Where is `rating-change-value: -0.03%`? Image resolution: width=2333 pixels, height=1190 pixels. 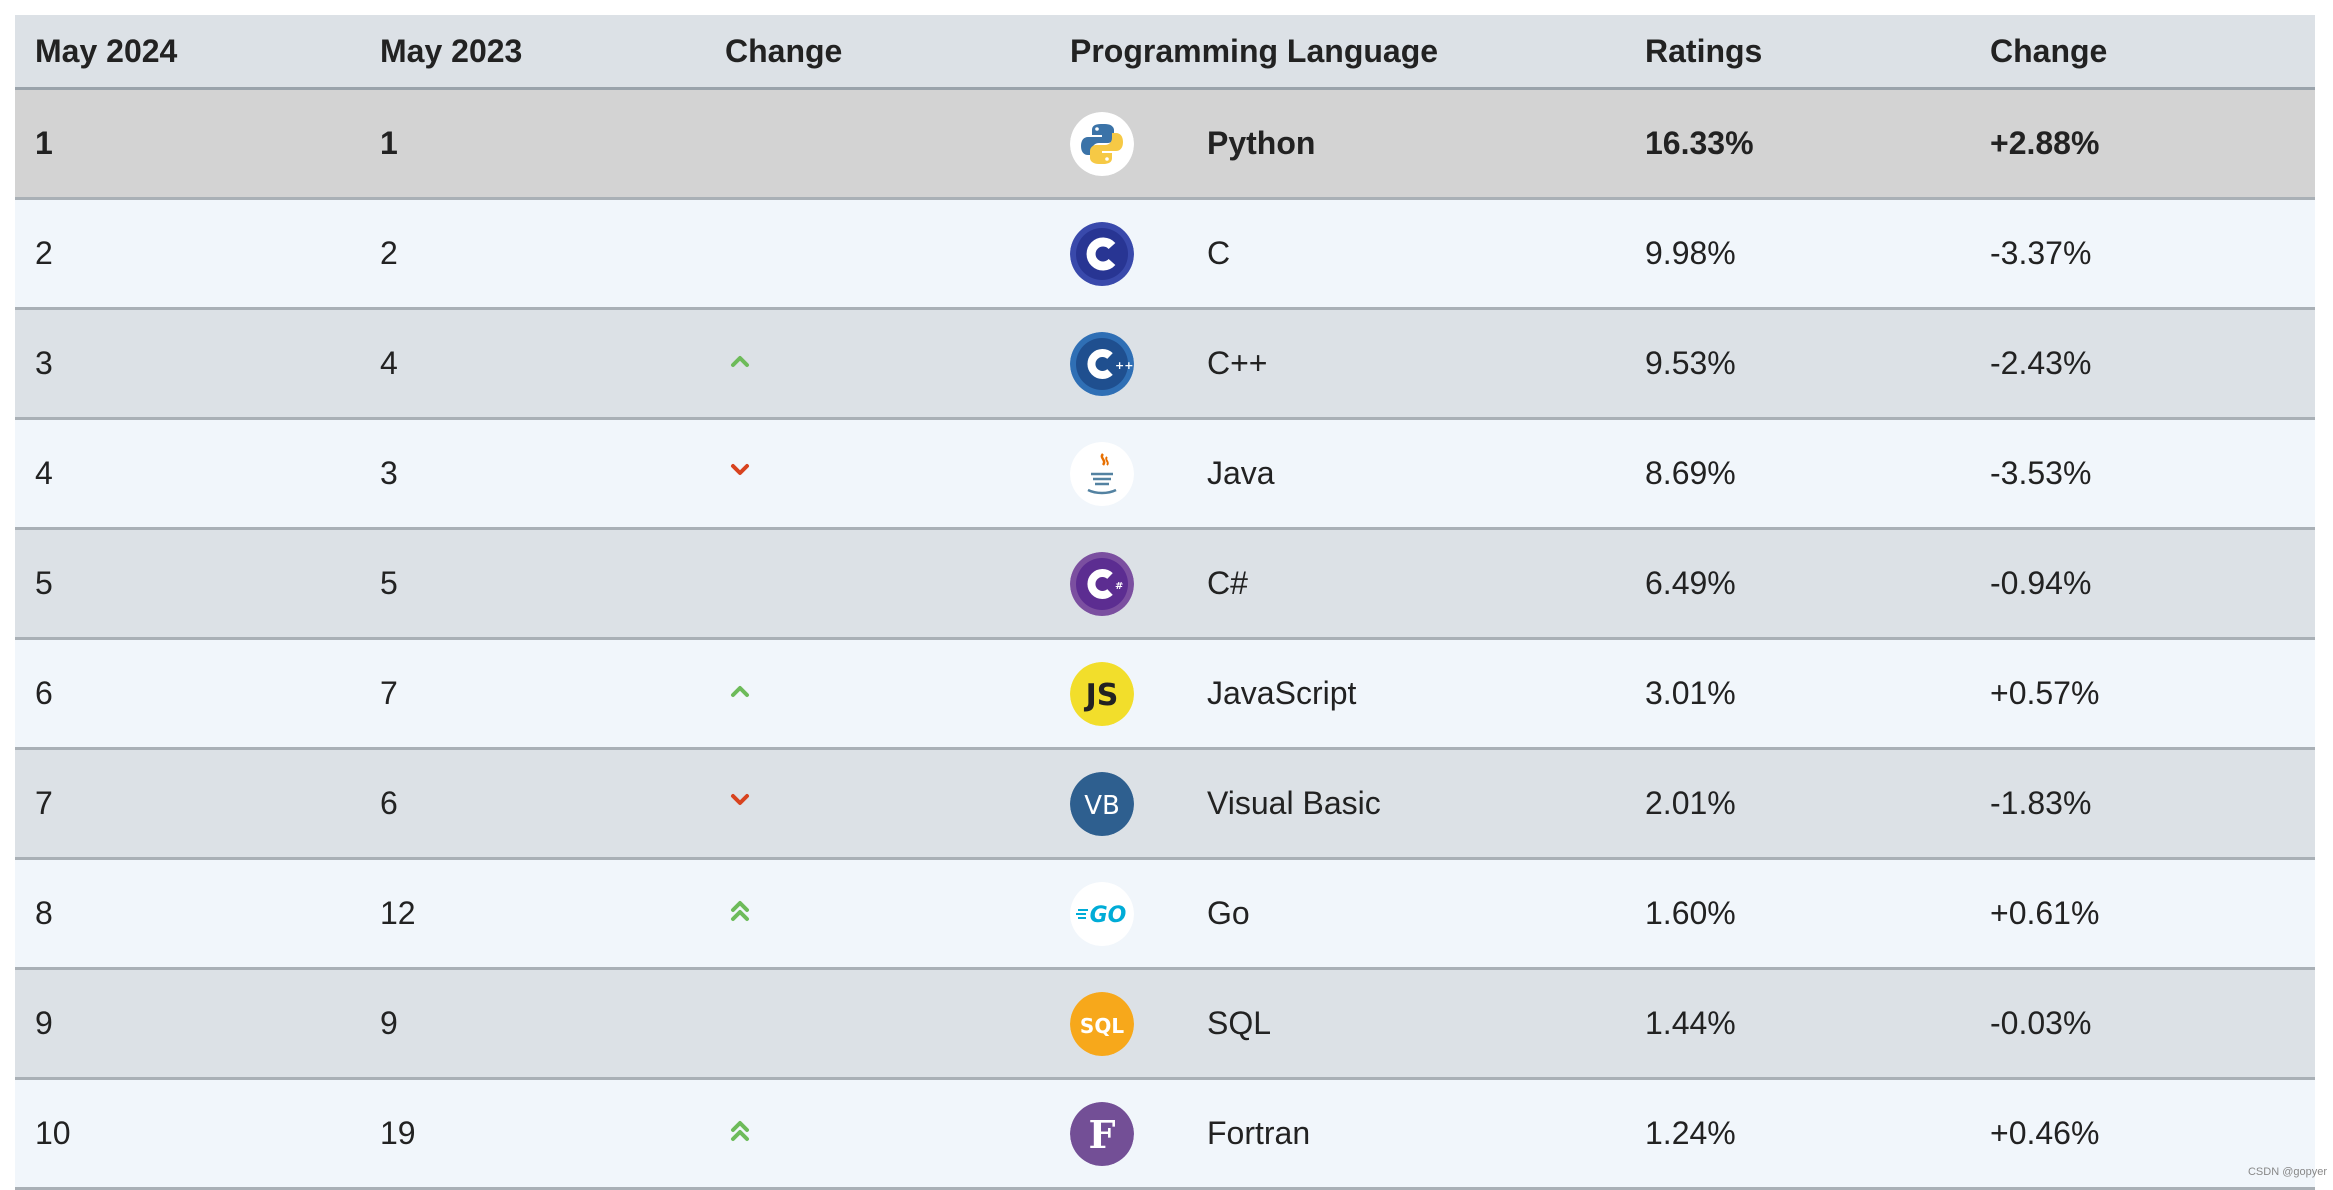 rating-change-value: -0.03% is located at coordinates (2142, 1024).